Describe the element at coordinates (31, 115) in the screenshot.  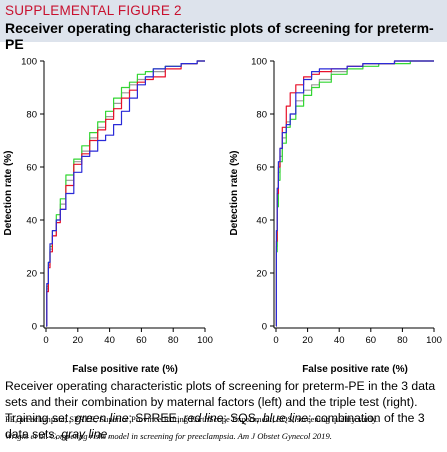
I see `left-y-tick-label: 80` at that location.